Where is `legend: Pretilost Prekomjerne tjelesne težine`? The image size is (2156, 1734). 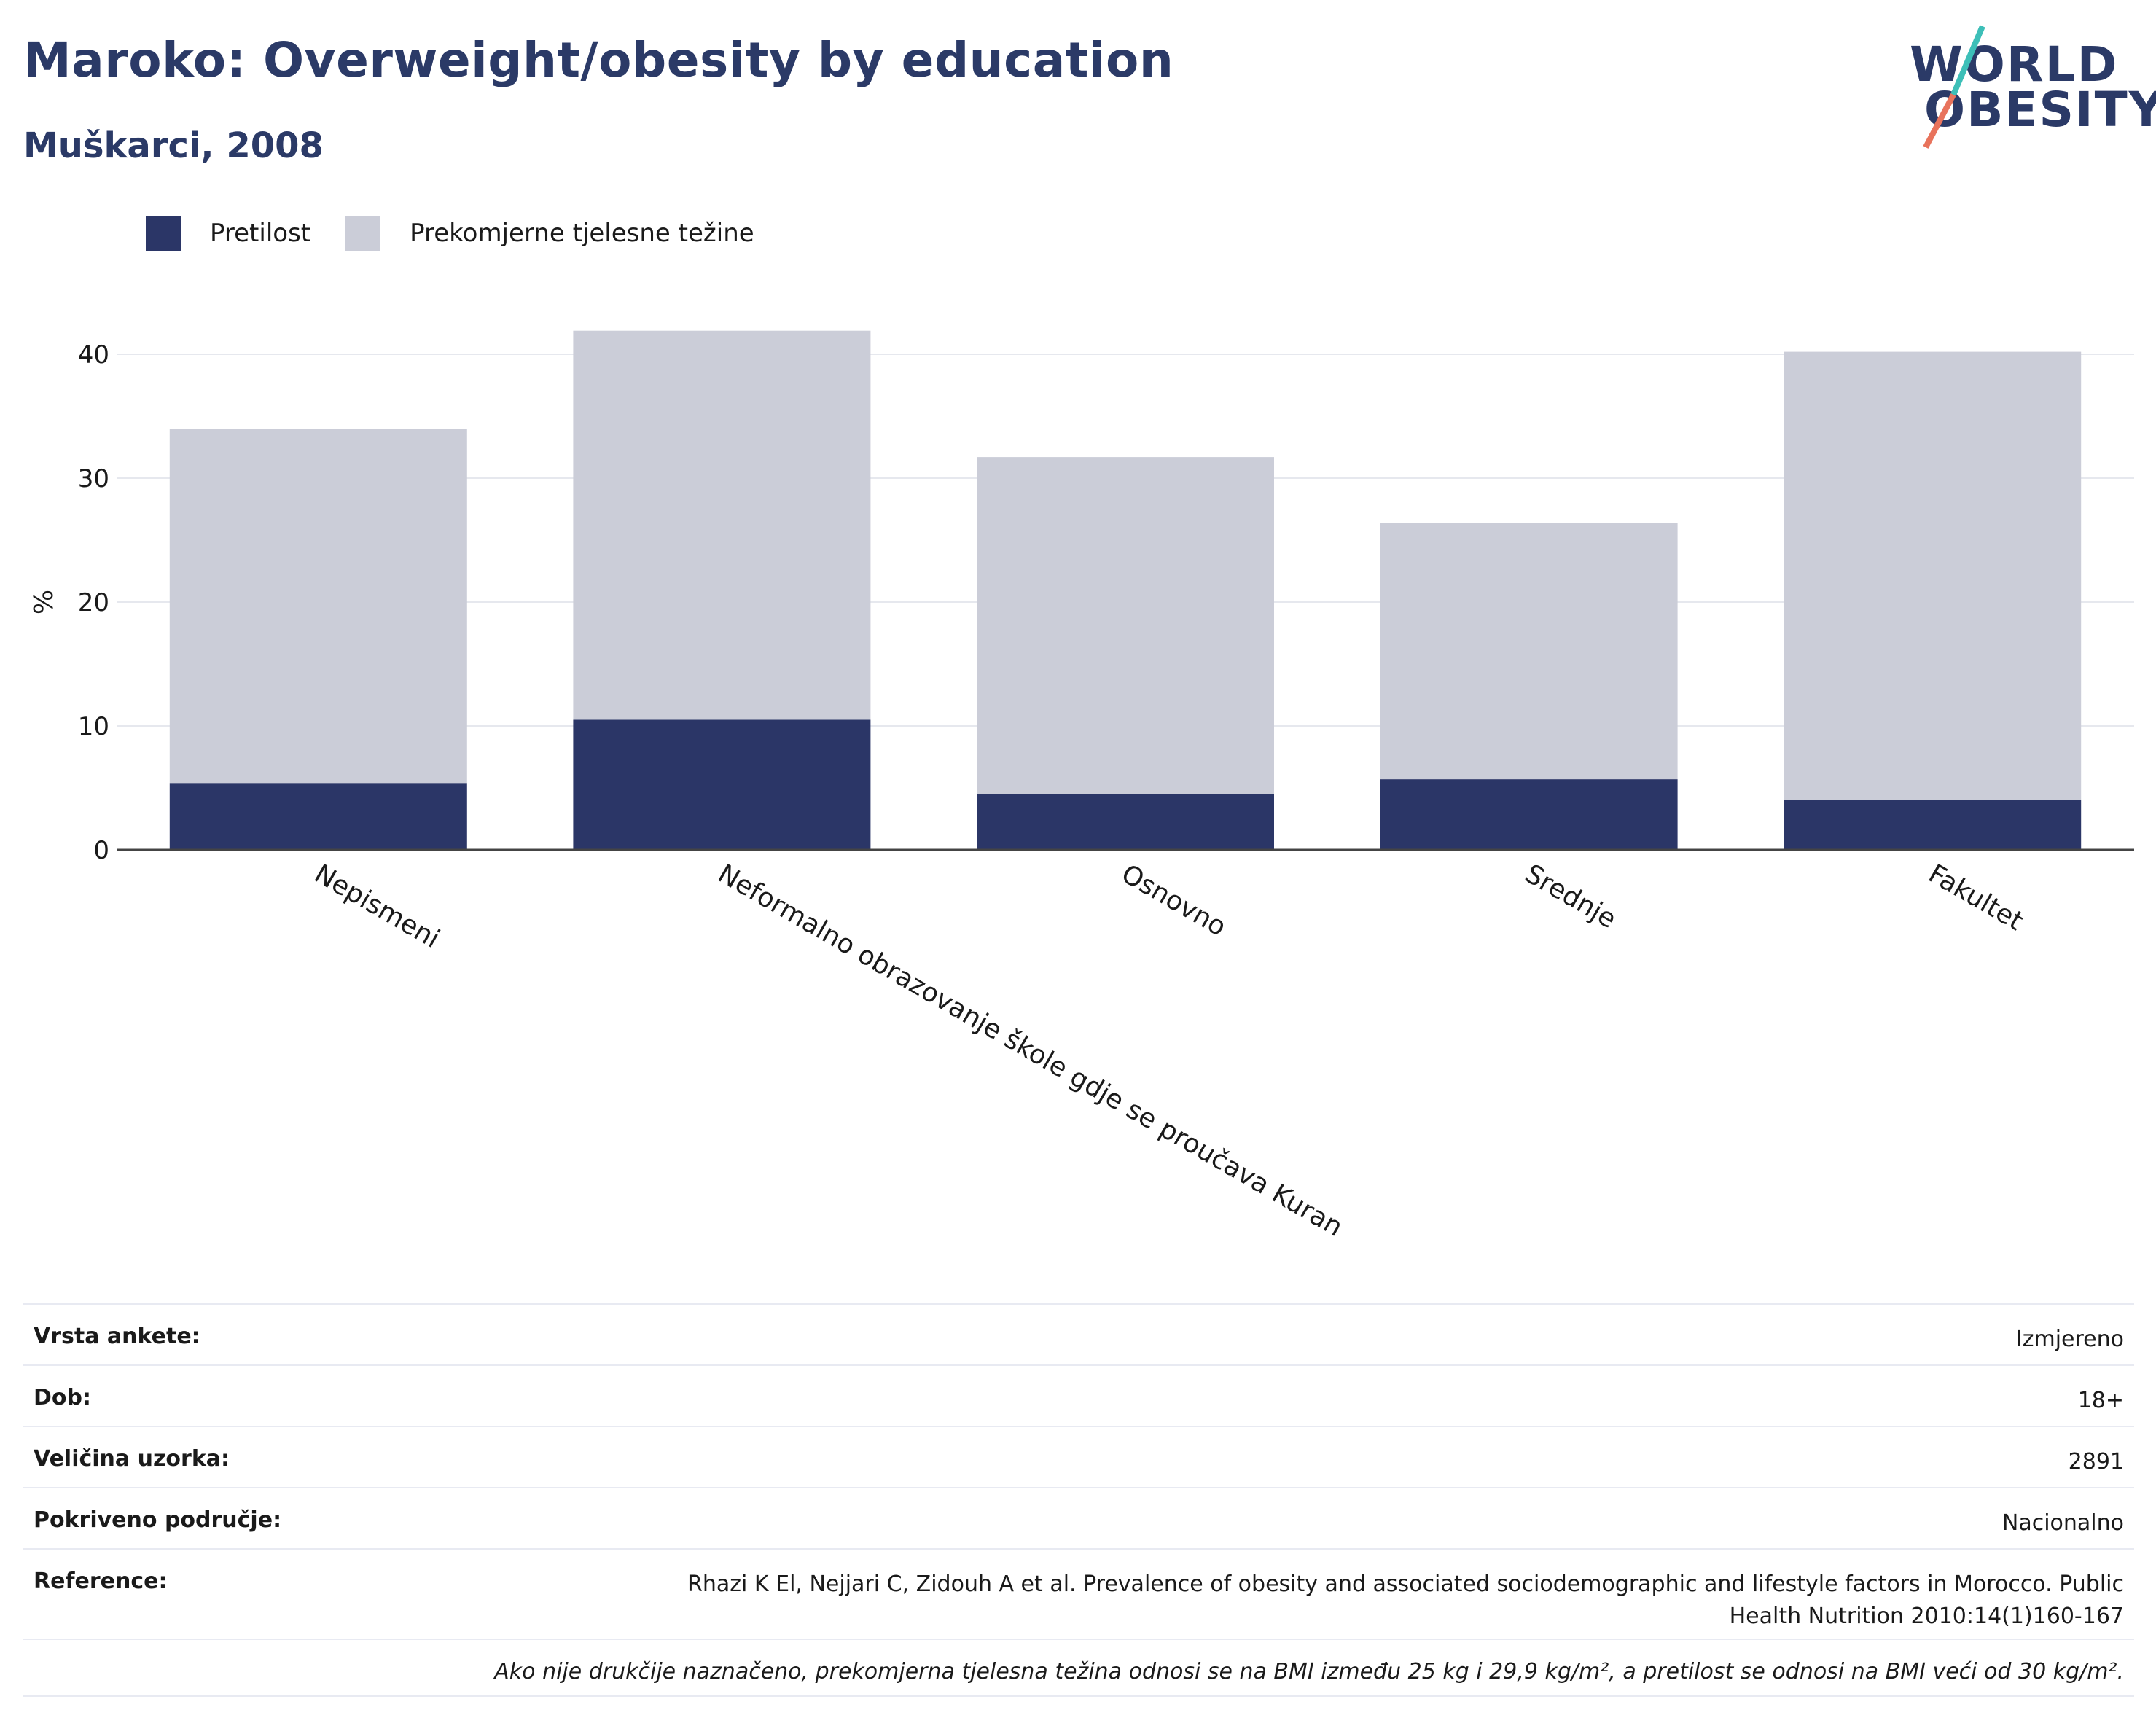 legend: Pretilost Prekomjerne tjelesne težine is located at coordinates (468, 234).